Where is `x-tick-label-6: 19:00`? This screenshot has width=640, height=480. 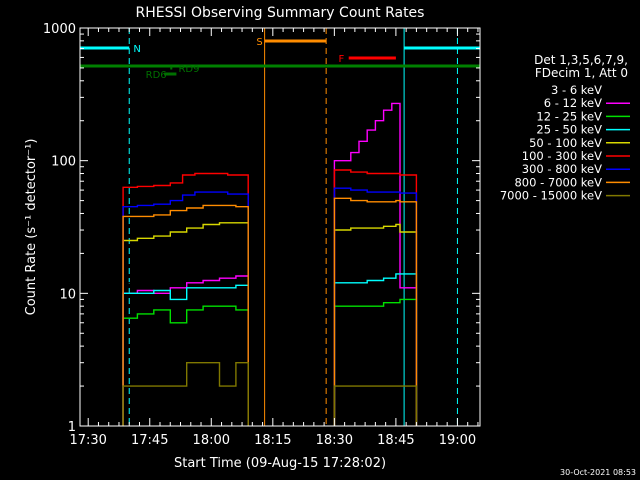
x-tick-label-6: 19:00 is located at coordinates (457, 440).